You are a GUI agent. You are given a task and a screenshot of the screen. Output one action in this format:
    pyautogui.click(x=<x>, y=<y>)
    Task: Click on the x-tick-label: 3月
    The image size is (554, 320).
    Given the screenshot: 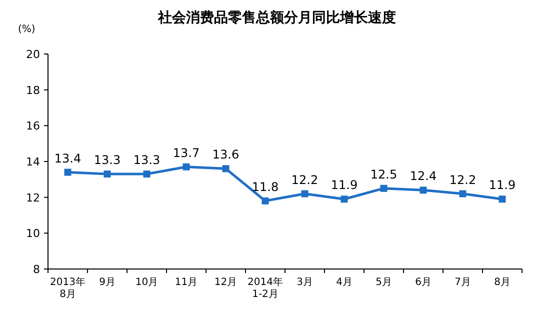 What is the action you would take?
    pyautogui.click(x=304, y=282)
    